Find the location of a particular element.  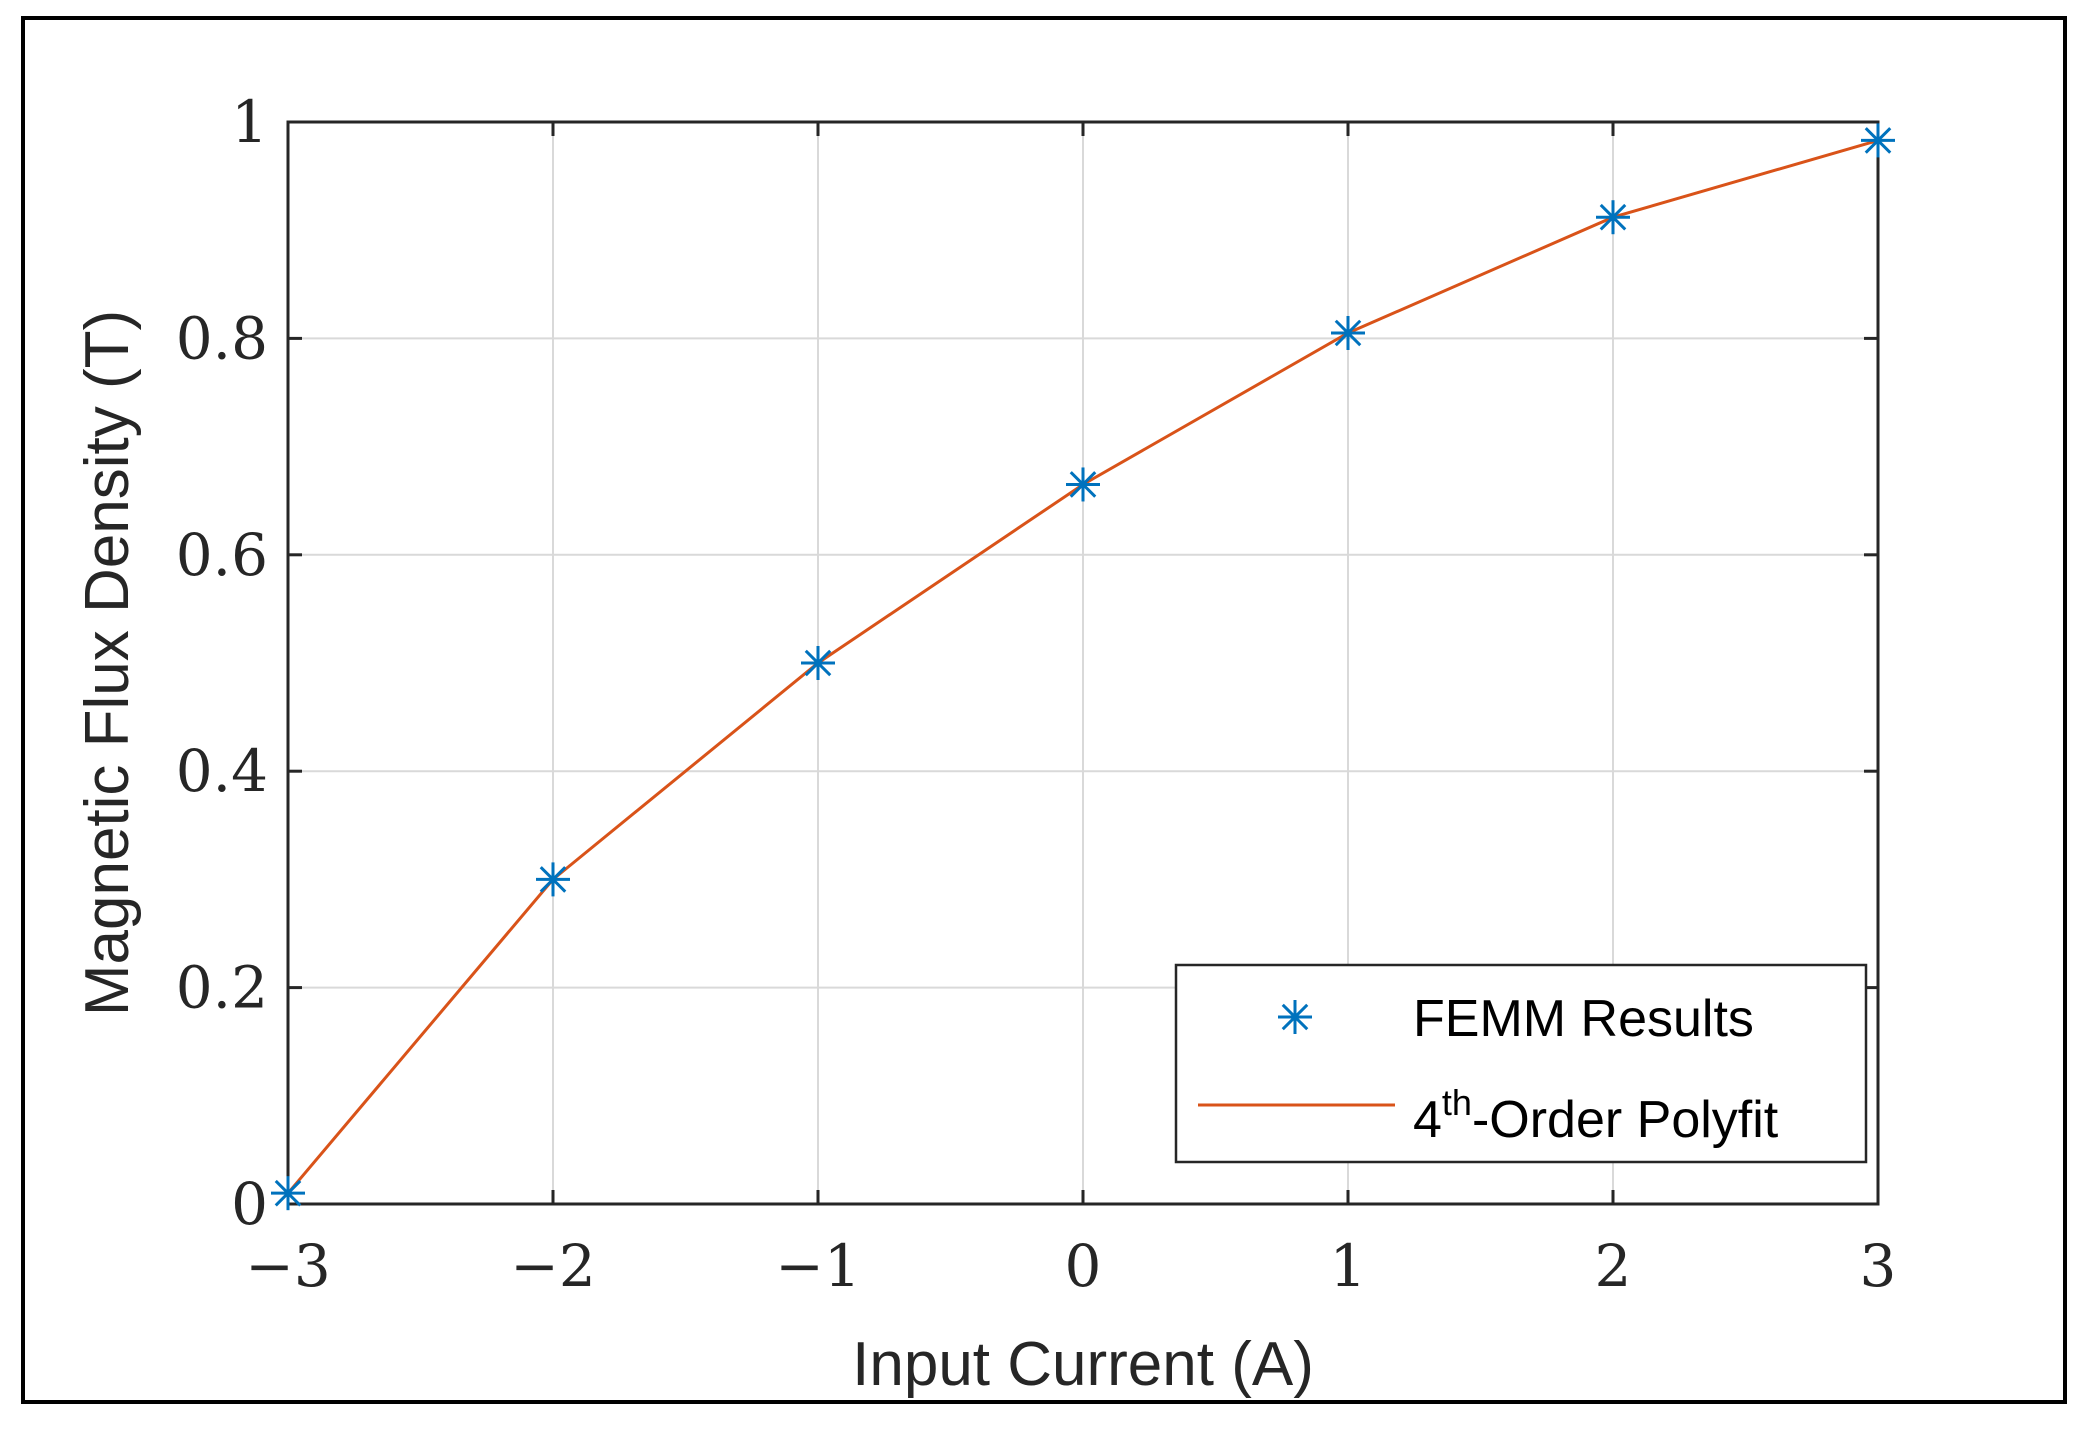

x-tick-labels: −3 −2 −1 0 1 2 3 is located at coordinates (1070, 1266).